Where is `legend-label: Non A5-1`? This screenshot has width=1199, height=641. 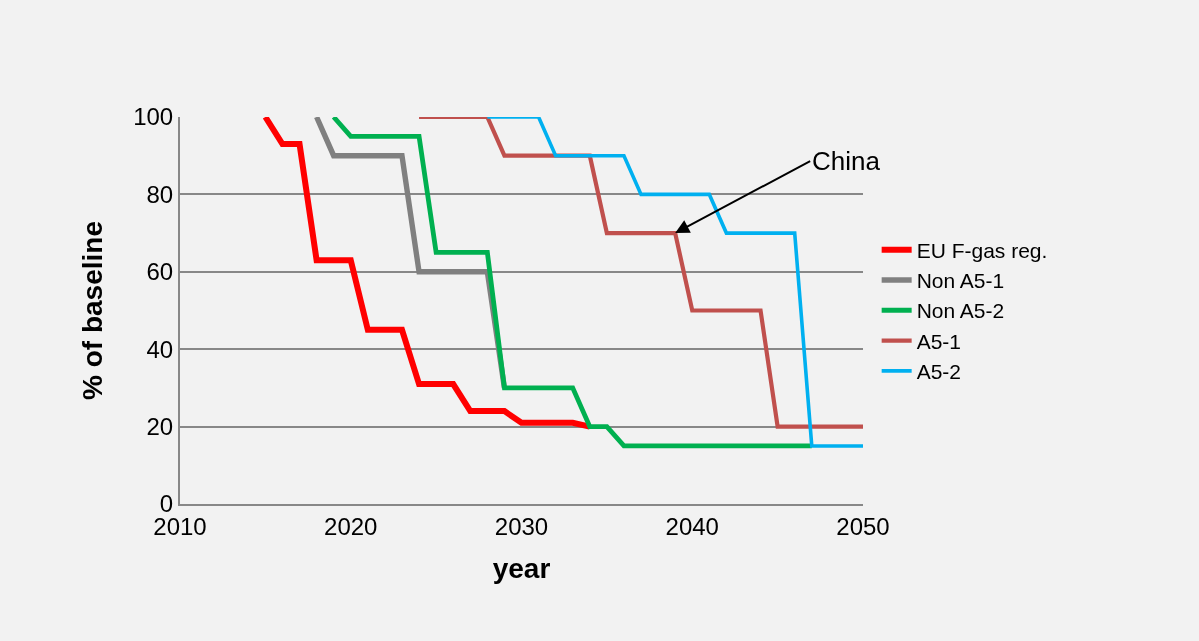 legend-label: Non A5-1 is located at coordinates (960, 281).